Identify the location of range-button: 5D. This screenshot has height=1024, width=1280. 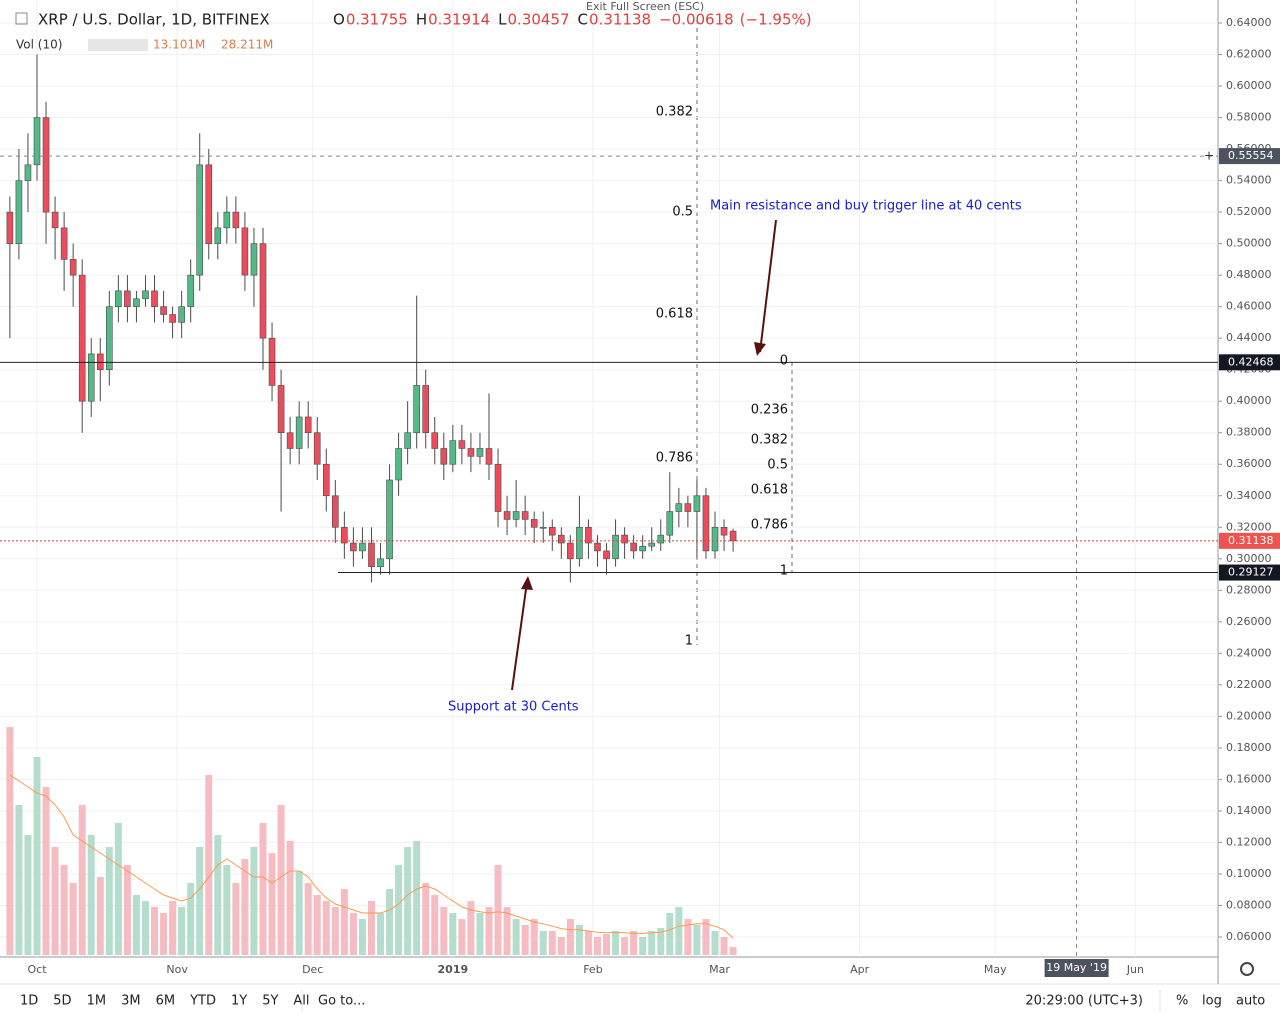
(62, 1001).